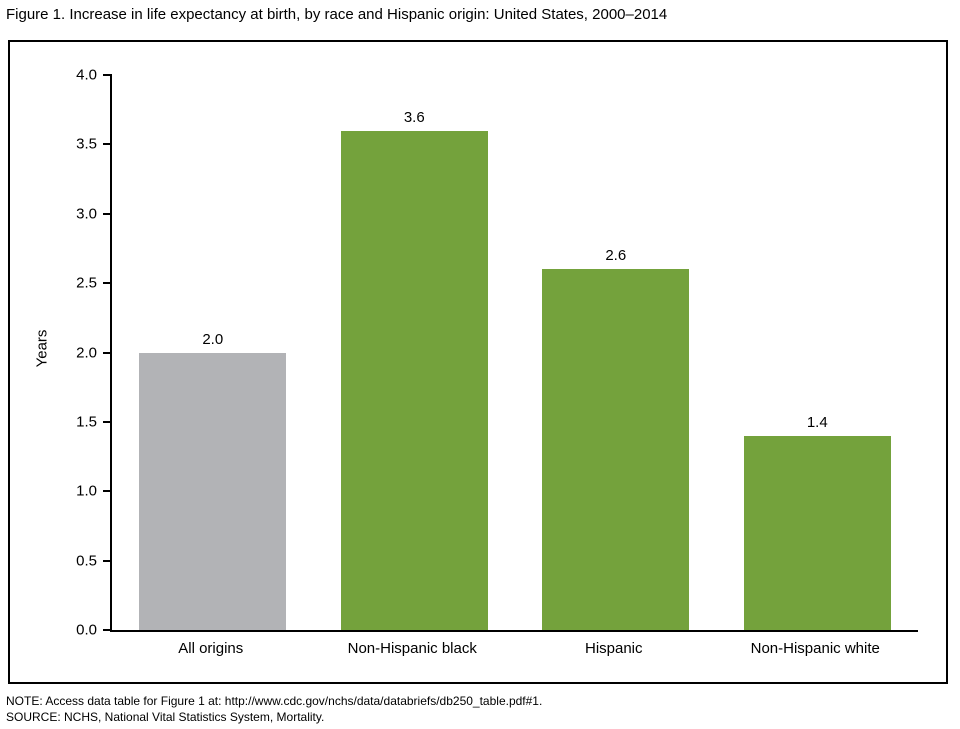  I want to click on bar-hispanic, so click(616, 449).